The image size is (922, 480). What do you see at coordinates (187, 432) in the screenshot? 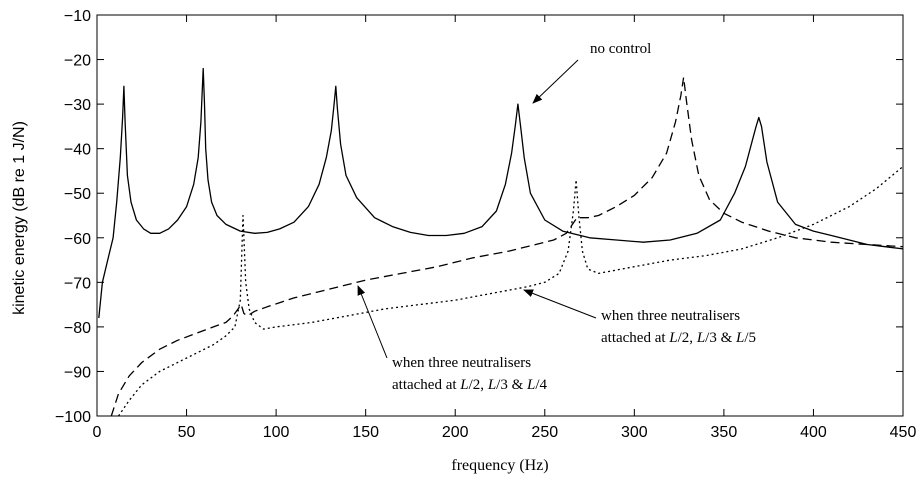
I see `x-tick-label: 50` at bounding box center [187, 432].